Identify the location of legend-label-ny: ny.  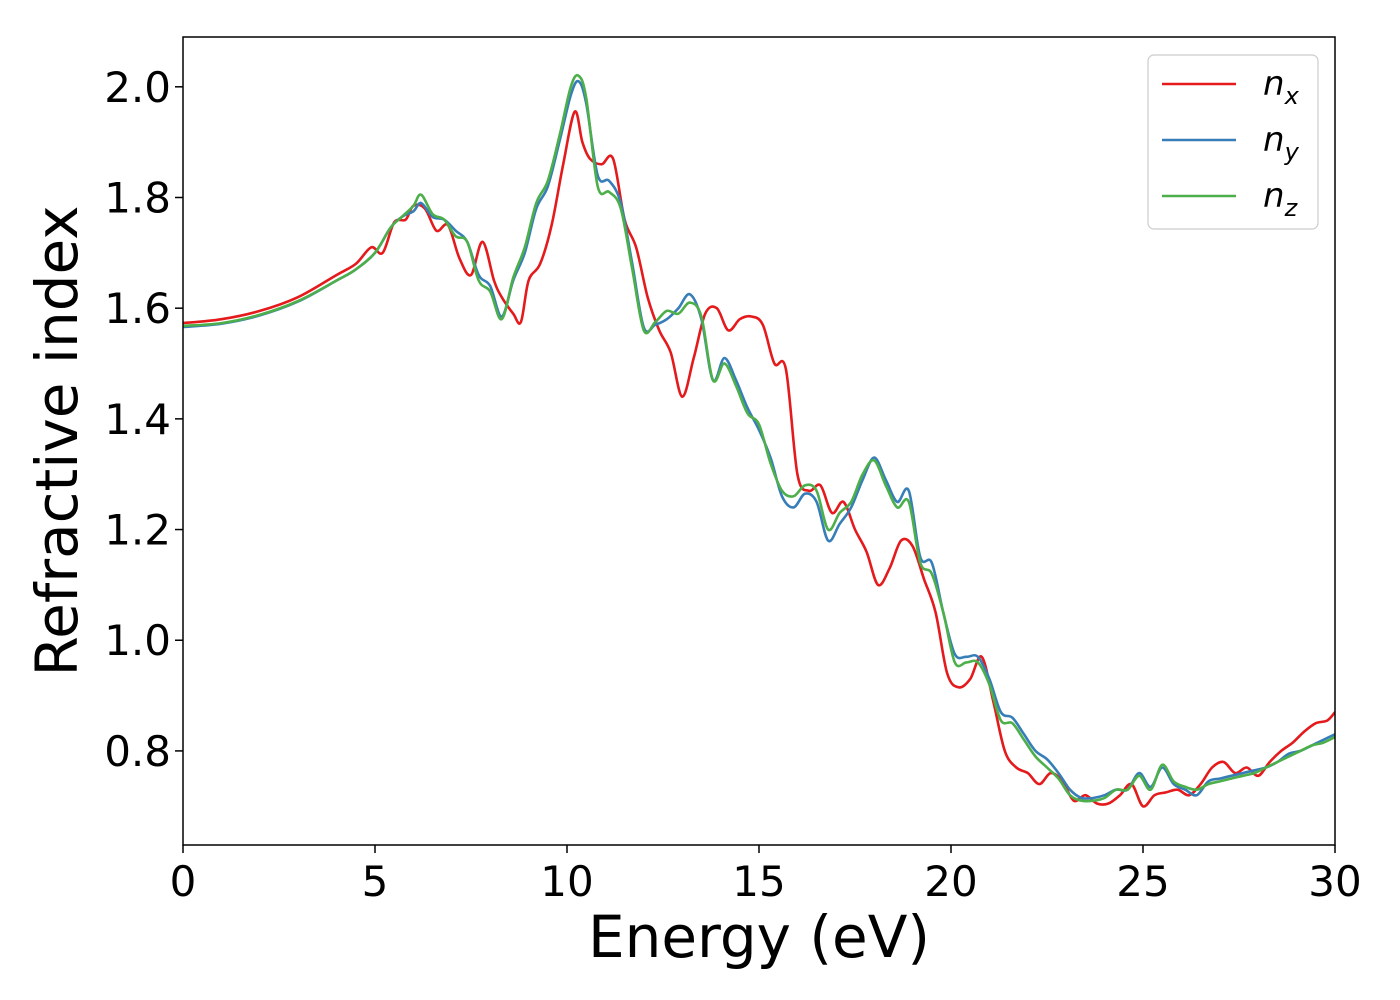
(1281, 143).